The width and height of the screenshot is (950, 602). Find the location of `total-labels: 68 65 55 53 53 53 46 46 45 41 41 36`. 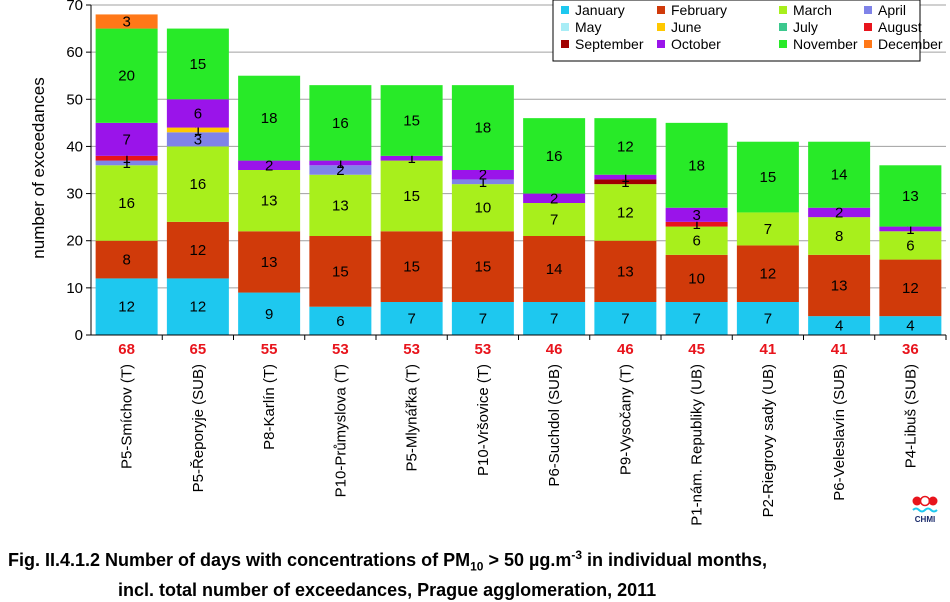

total-labels: 68 65 55 53 53 53 46 46 45 41 41 36 is located at coordinates (518, 349).